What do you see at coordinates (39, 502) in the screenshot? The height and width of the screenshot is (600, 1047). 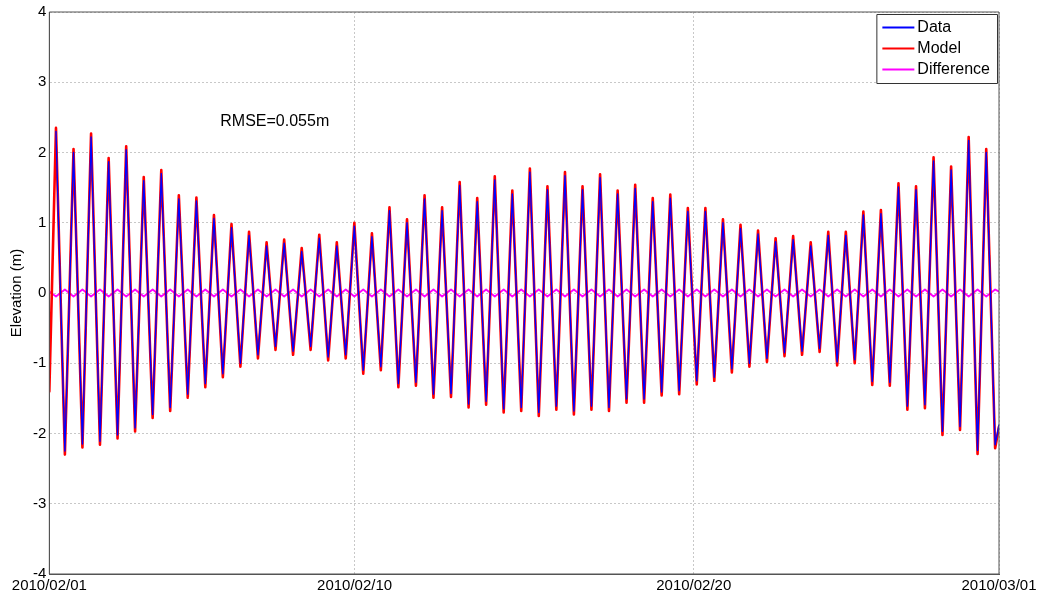 I see `y-tick-label: -3` at bounding box center [39, 502].